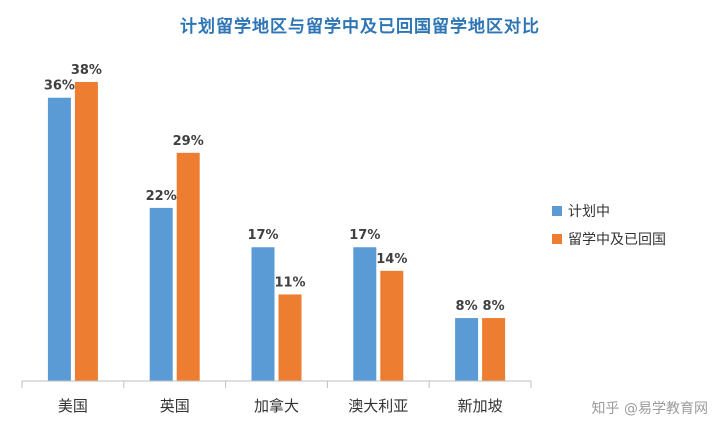 The width and height of the screenshot is (720, 432). Describe the element at coordinates (391, 259) in the screenshot. I see `data-label-studying-returned-3: 14%` at that location.